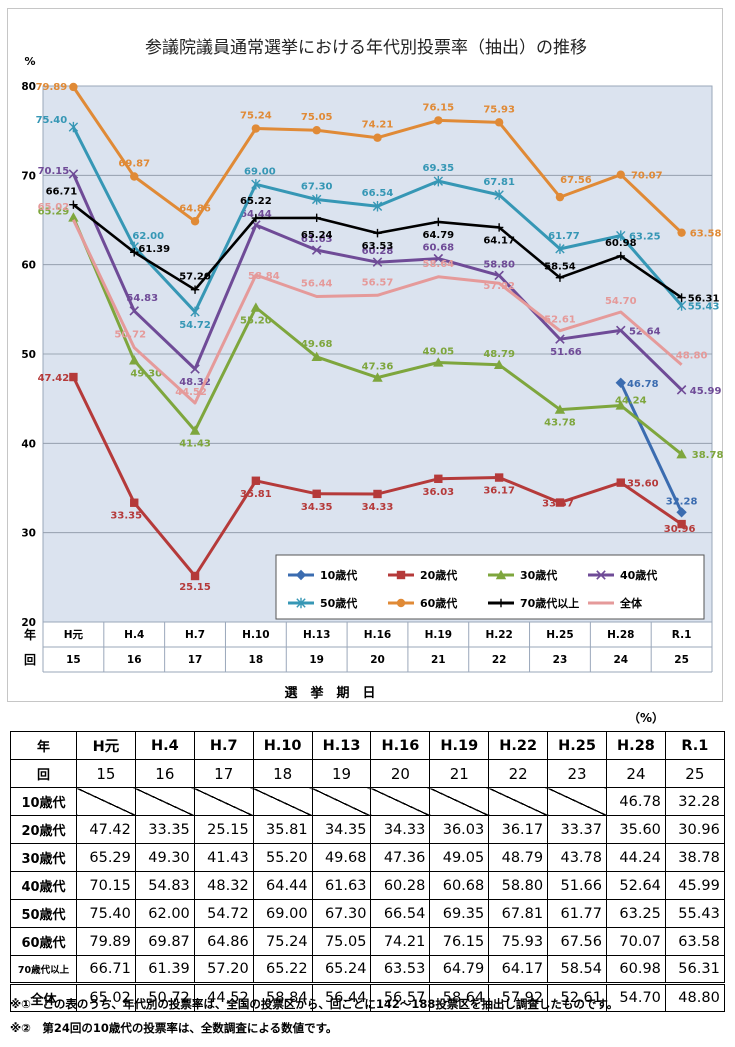  I want to click on x-tick-label: H.10, so click(255, 635).